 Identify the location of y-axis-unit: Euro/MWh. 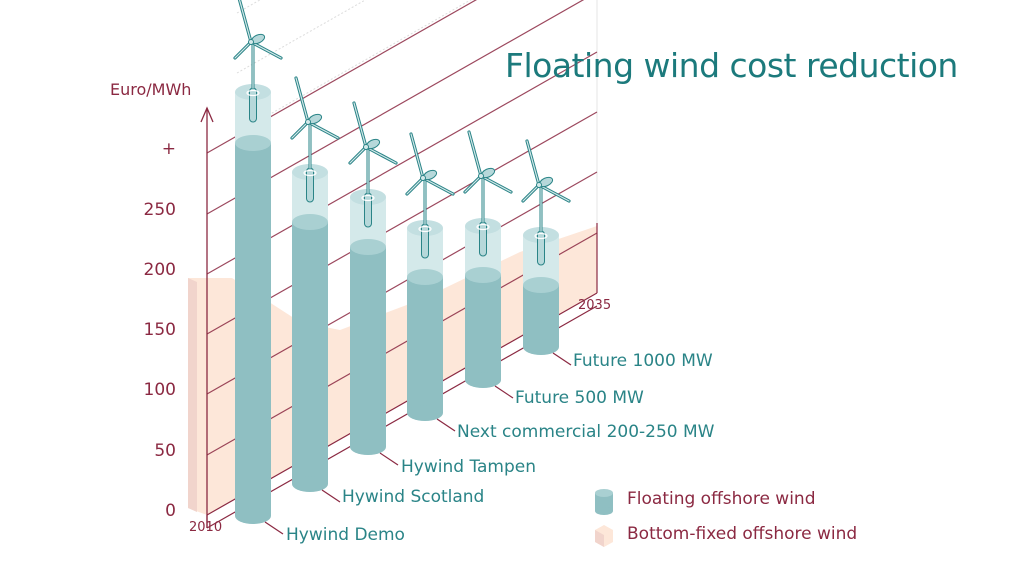
(151, 89).